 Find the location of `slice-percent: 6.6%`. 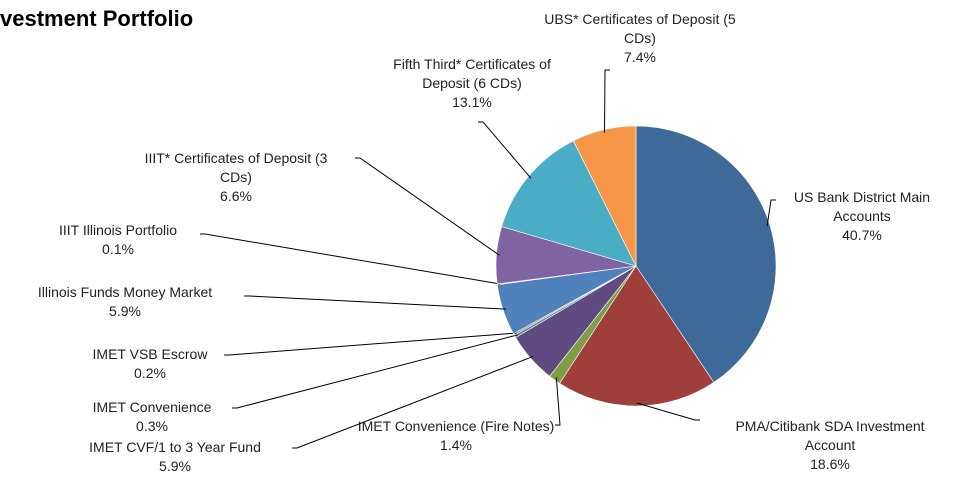

slice-percent: 6.6% is located at coordinates (236, 196).